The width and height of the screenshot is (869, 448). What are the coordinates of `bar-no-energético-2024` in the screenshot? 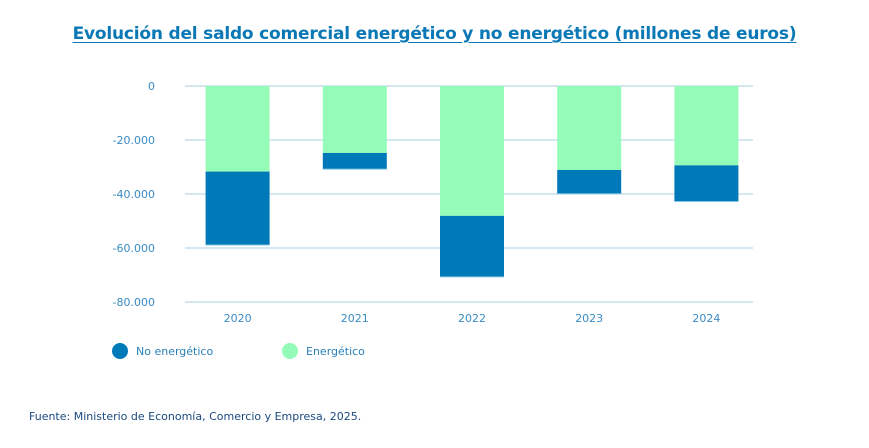 It's located at (706, 183).